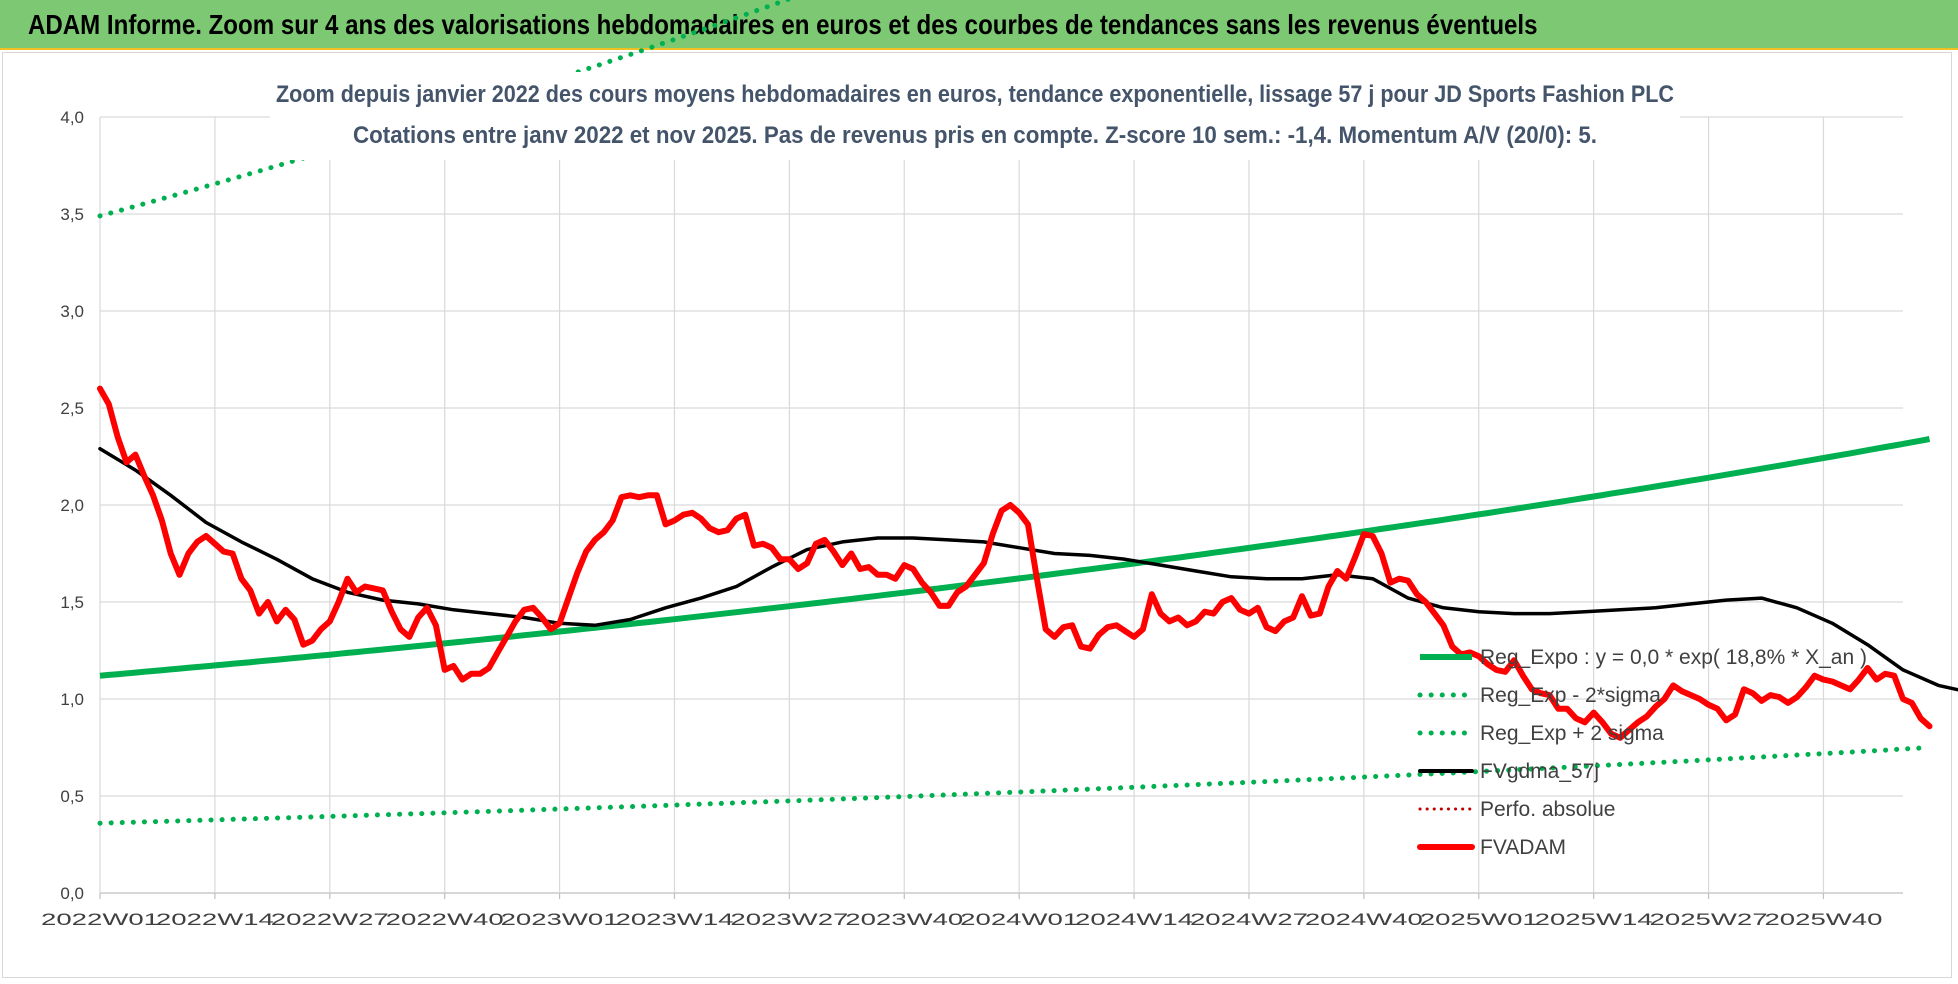  What do you see at coordinates (72, 214) in the screenshot?
I see `y-tick-label: 3,5` at bounding box center [72, 214].